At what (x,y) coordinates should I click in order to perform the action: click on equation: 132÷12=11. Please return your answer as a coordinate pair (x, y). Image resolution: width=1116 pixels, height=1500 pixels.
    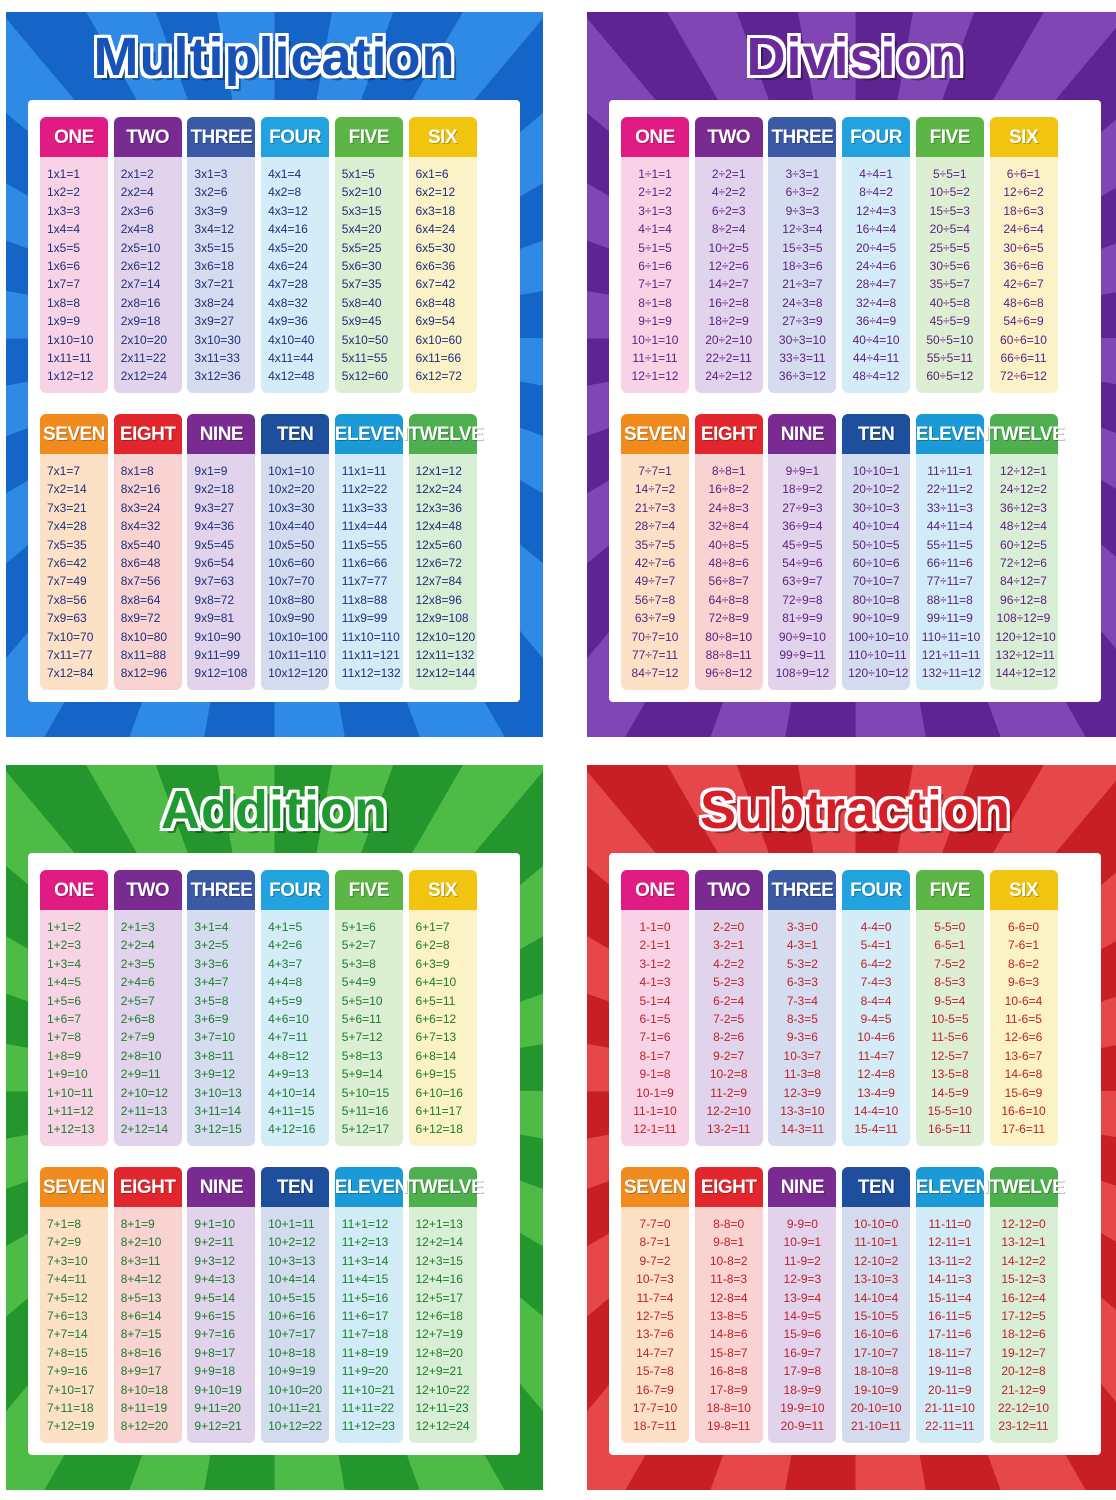
    Looking at the image, I should click on (1025, 655).